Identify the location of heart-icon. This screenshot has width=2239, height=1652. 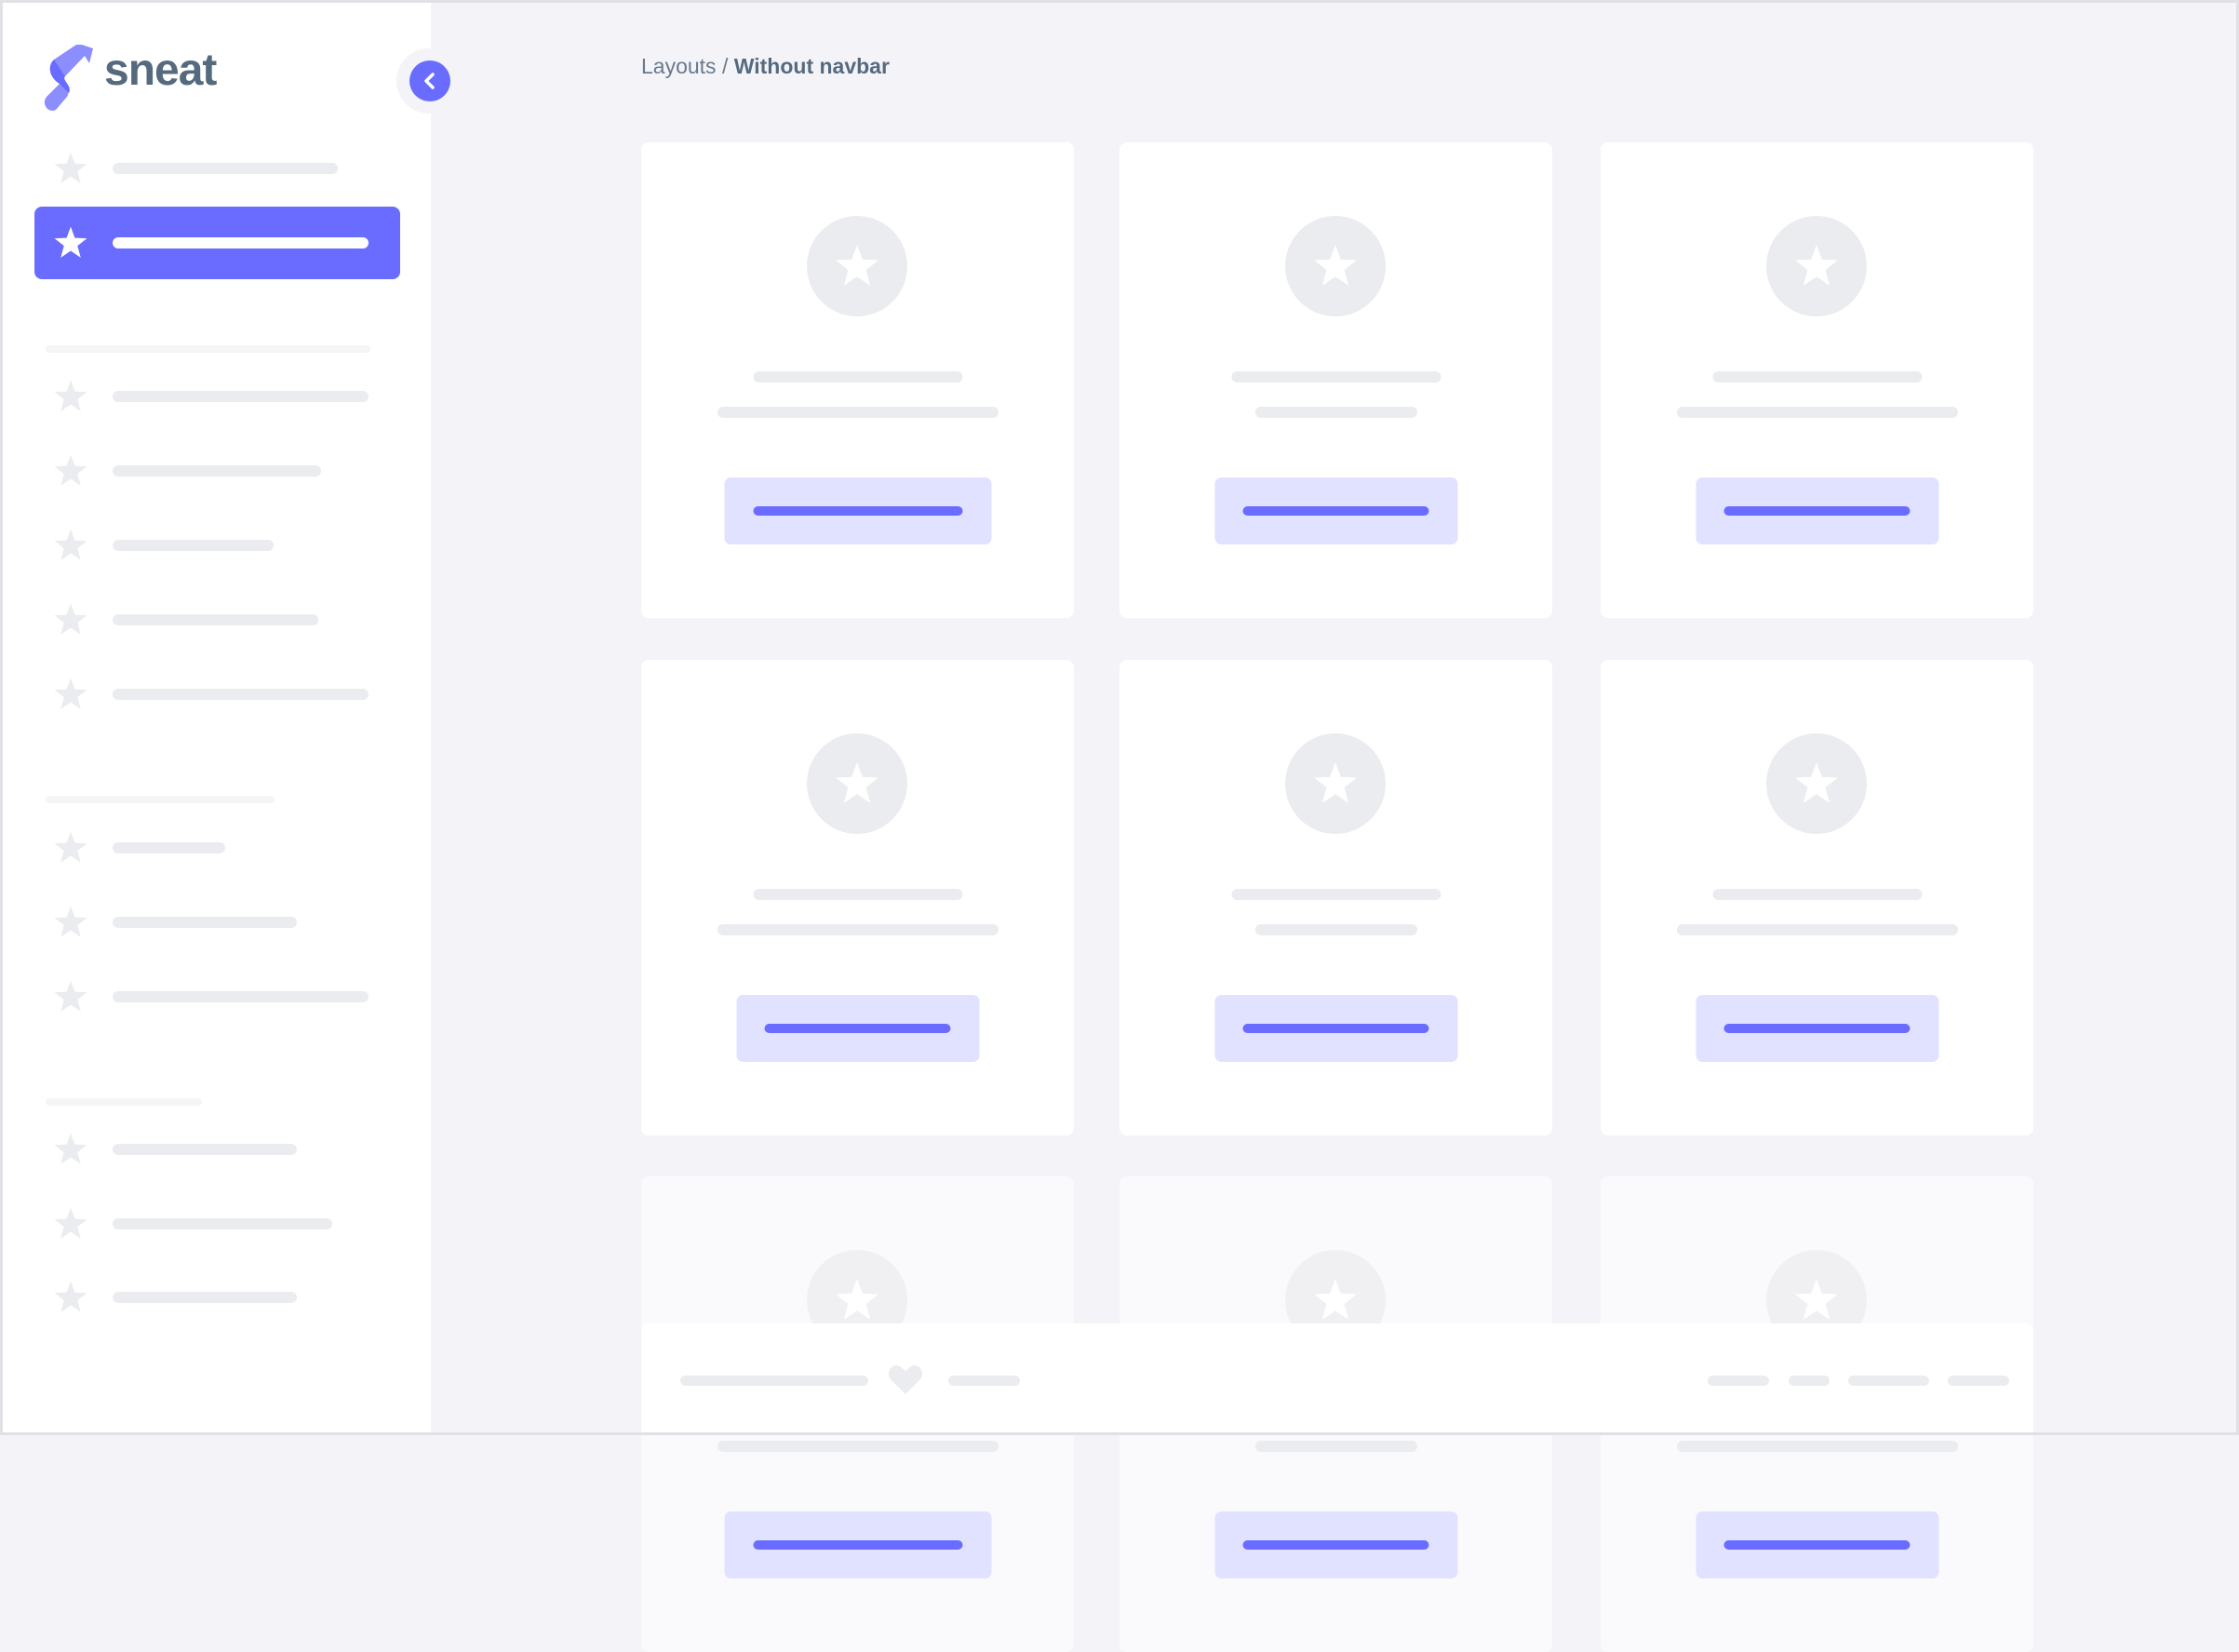
(905, 1380).